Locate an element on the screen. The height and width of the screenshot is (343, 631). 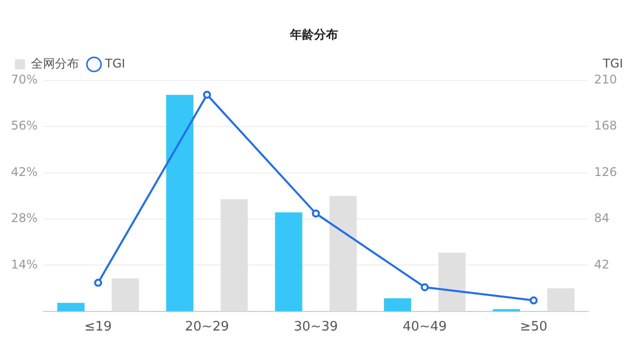
y2-tick-label: 84 is located at coordinates (602, 218).